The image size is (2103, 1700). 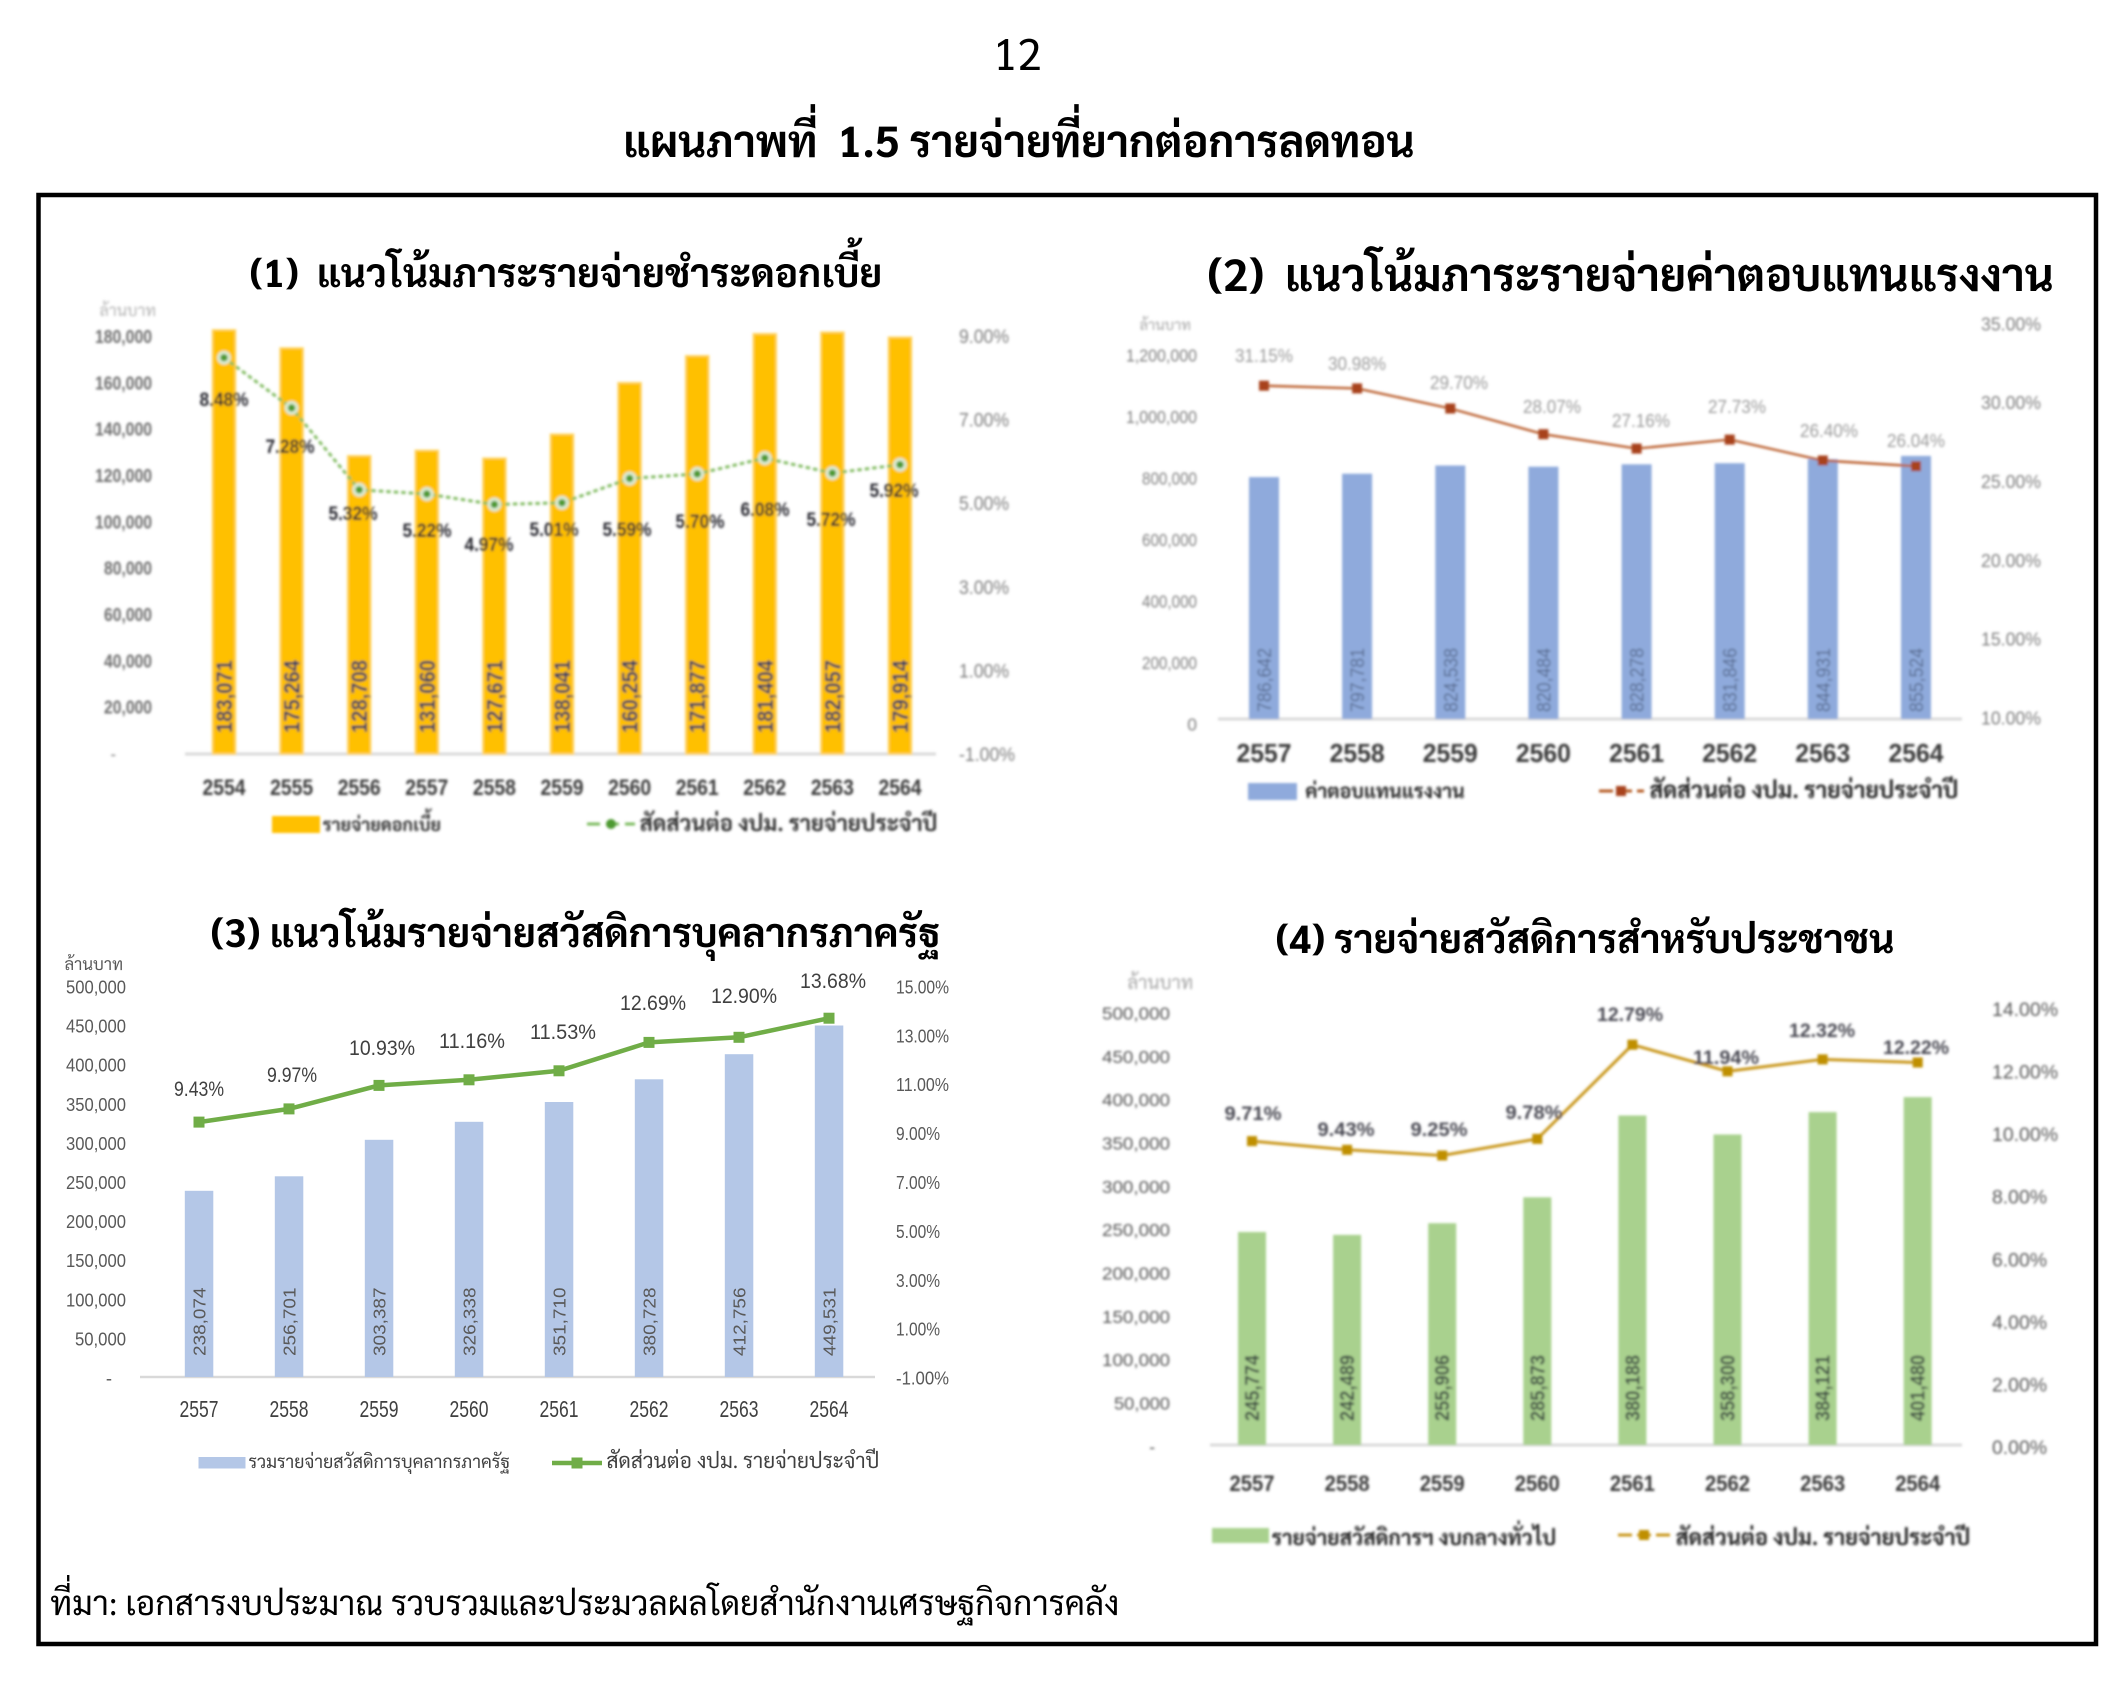 I want to click on svg-text: 242,489, so click(x=1348, y=1388).